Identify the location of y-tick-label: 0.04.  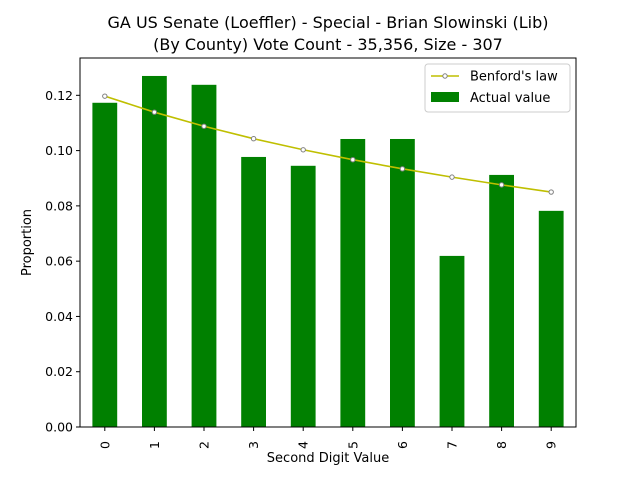
(59, 316).